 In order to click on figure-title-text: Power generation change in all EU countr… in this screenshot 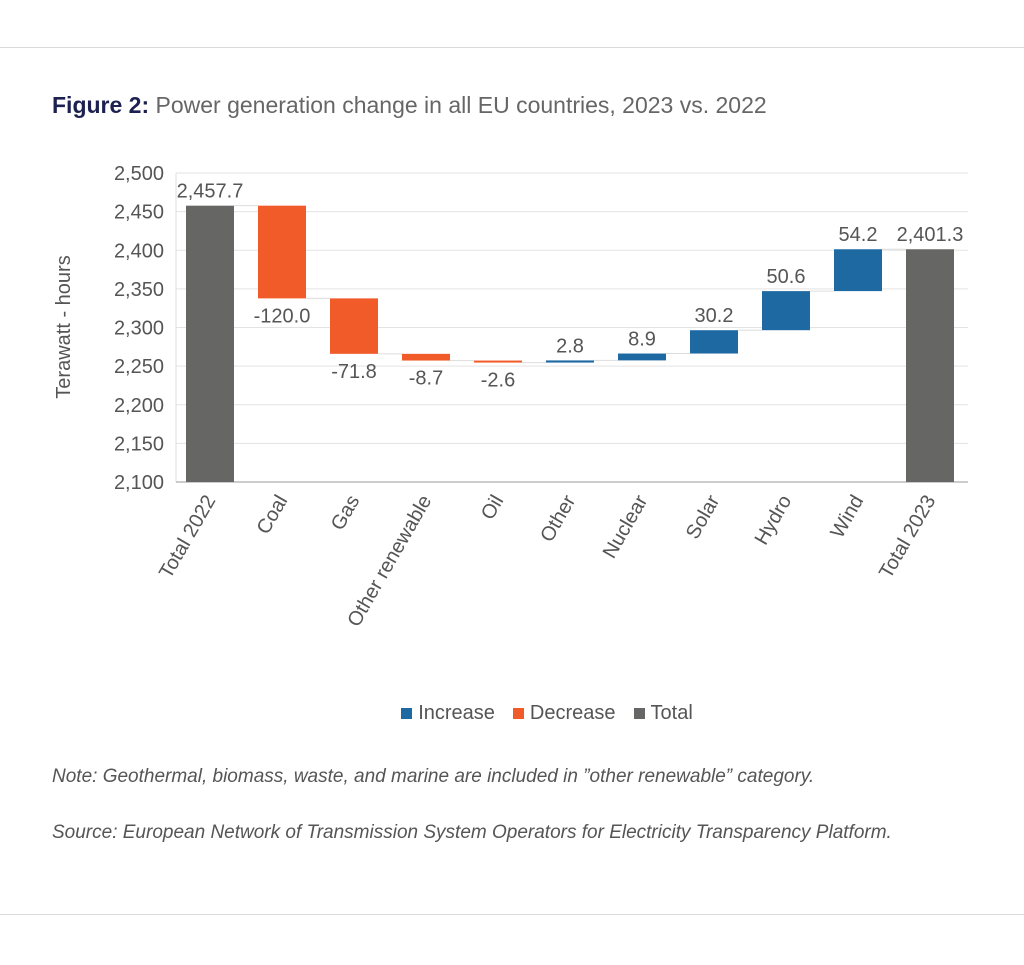, I will do `click(461, 105)`.